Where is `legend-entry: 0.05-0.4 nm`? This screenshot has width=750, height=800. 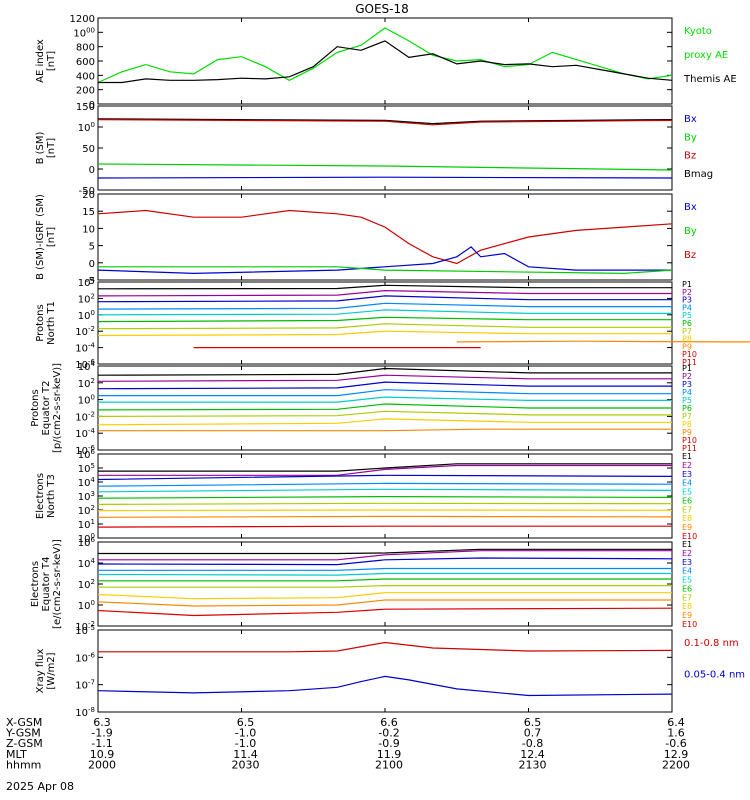 legend-entry: 0.05-0.4 nm is located at coordinates (714, 675).